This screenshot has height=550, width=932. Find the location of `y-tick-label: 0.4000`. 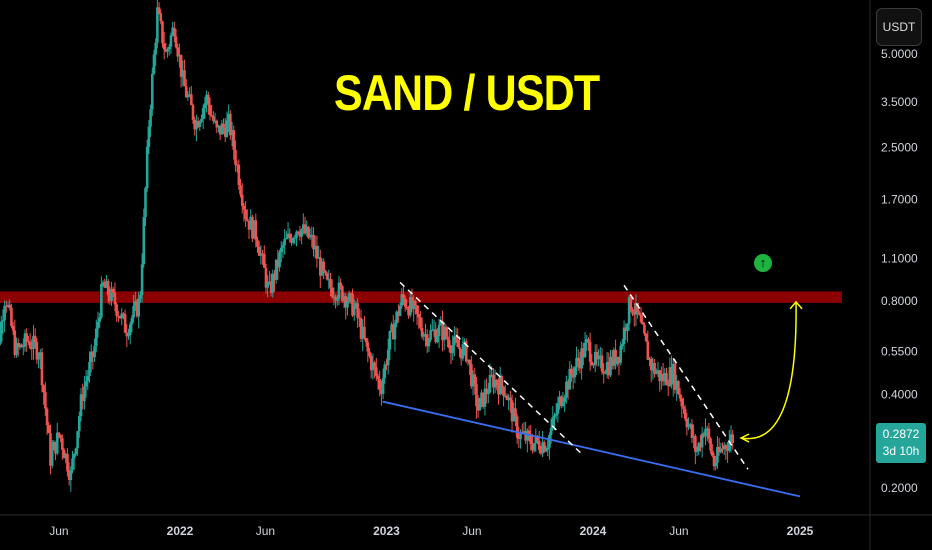

y-tick-label: 0.4000 is located at coordinates (899, 395).